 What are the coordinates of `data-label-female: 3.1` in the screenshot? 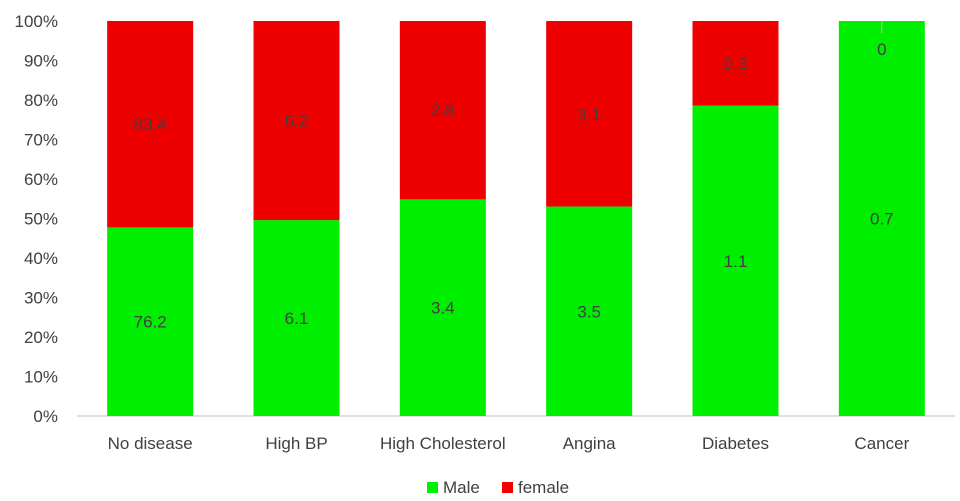 It's located at (589, 114).